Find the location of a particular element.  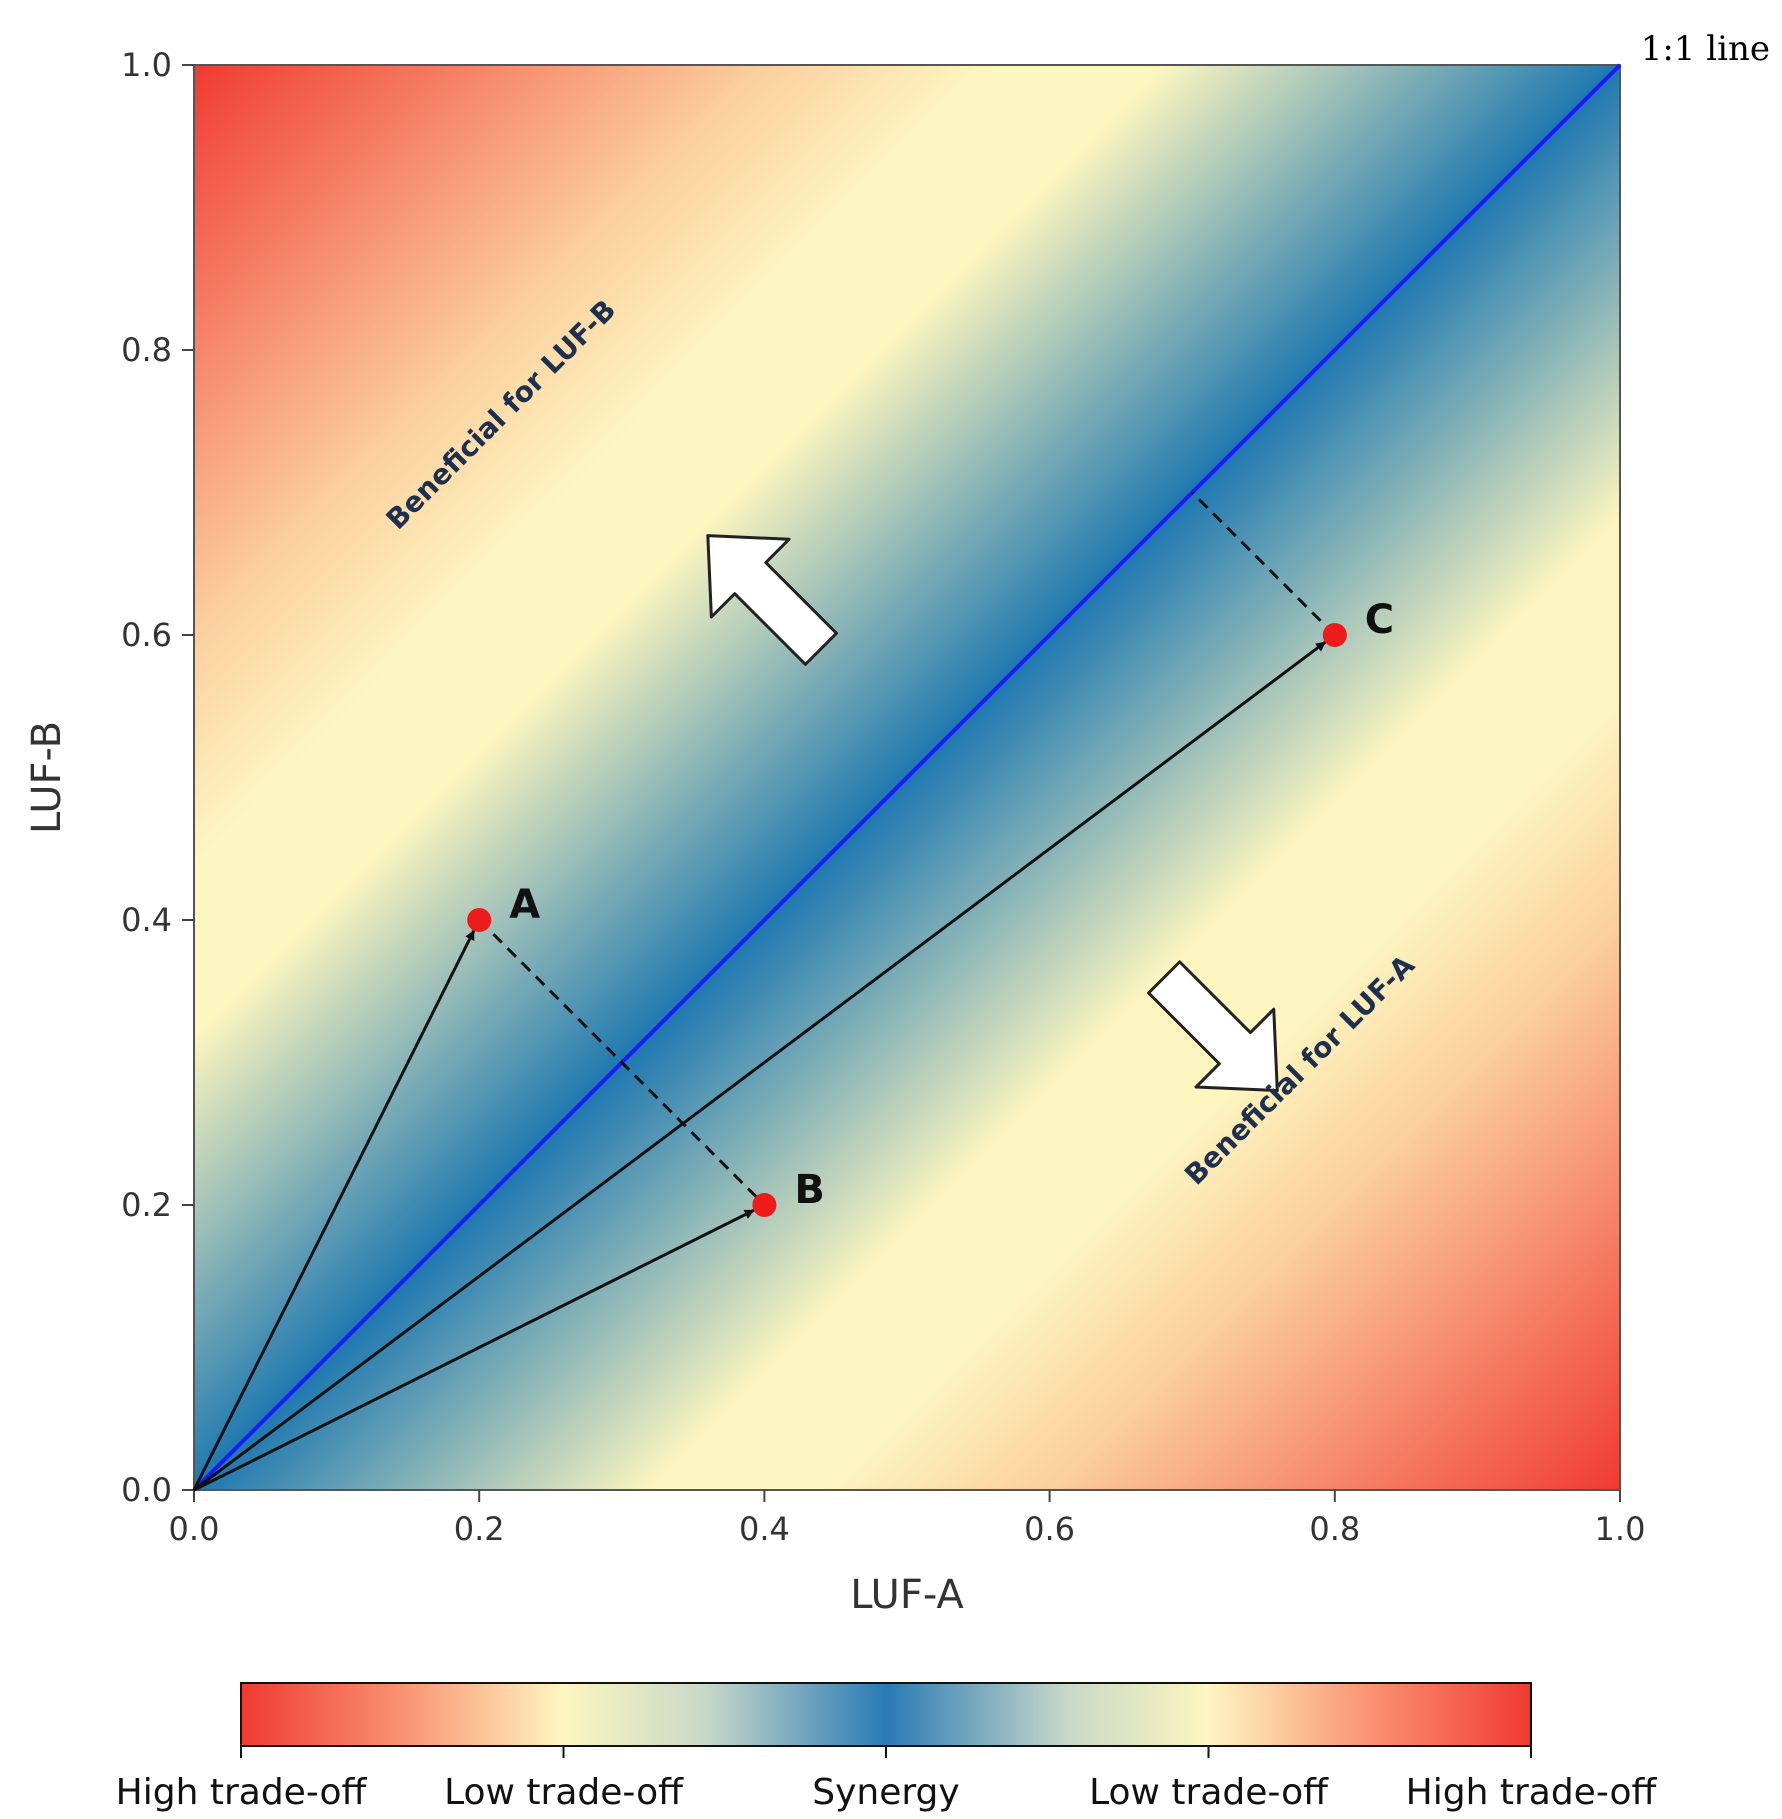

y-tick-label: 0.8 is located at coordinates (146, 350).